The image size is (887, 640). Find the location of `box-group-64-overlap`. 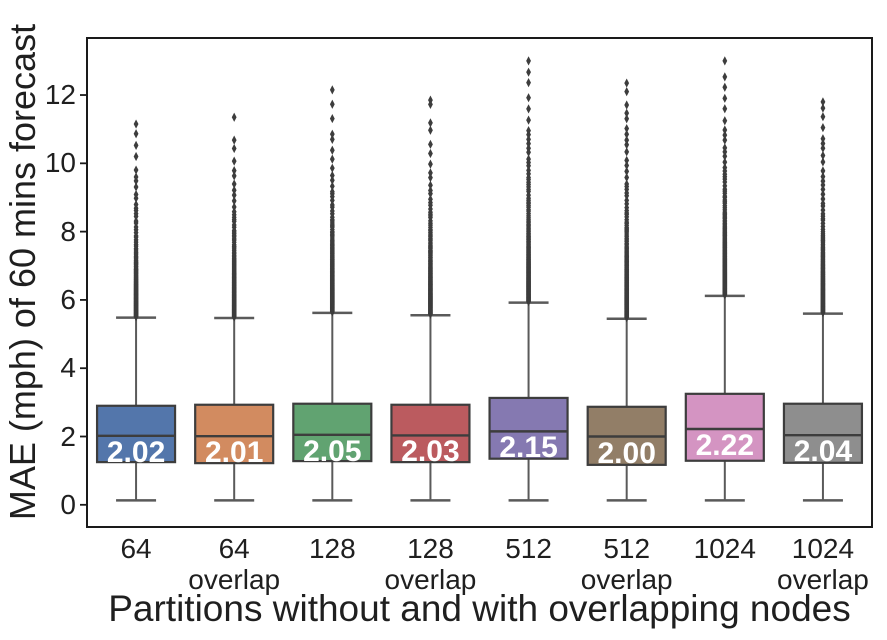

box-group-64-overlap is located at coordinates (234, 307).